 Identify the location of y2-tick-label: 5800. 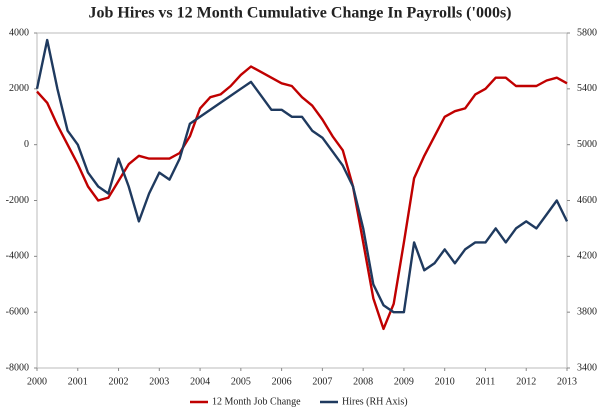
(587, 32).